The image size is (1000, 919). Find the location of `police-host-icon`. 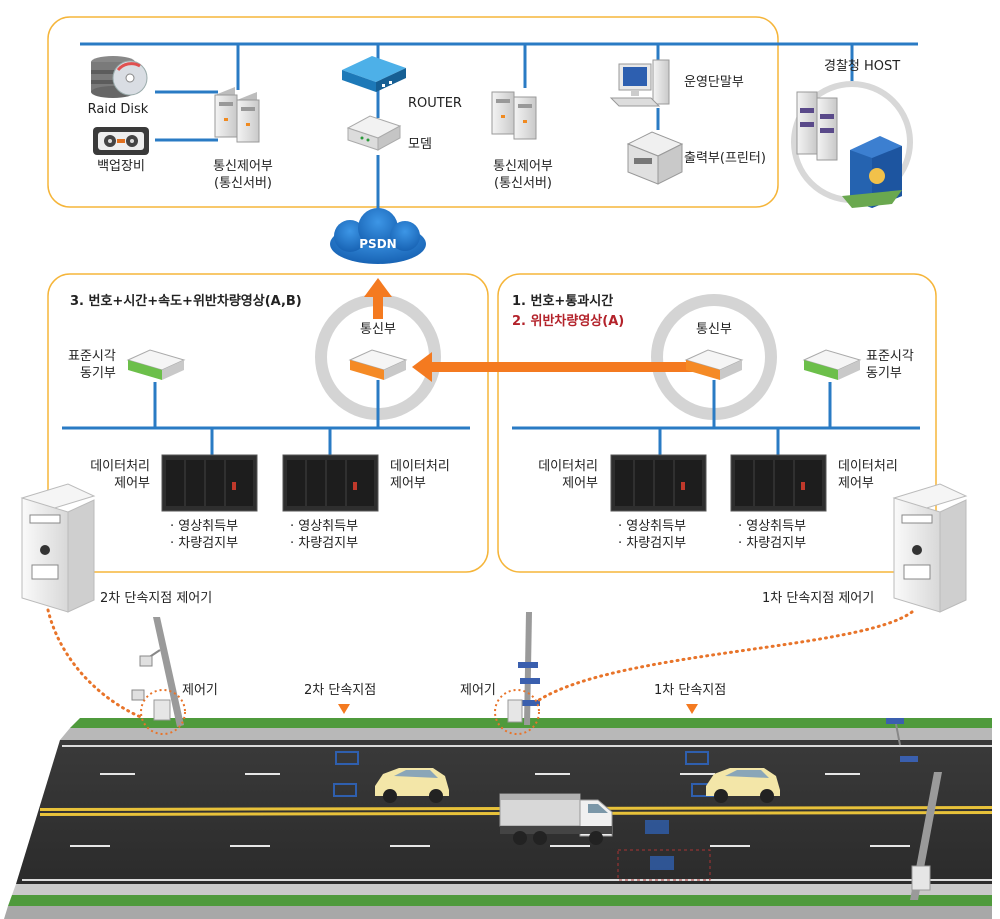

police-host-icon is located at coordinates (852, 144).